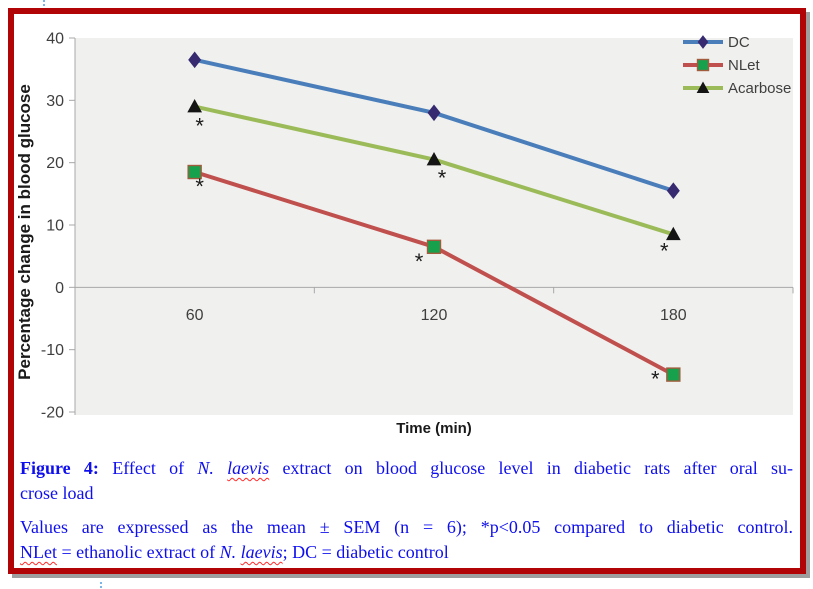 This screenshot has width=813, height=589. I want to click on y-tick-label: 30, so click(55, 101).